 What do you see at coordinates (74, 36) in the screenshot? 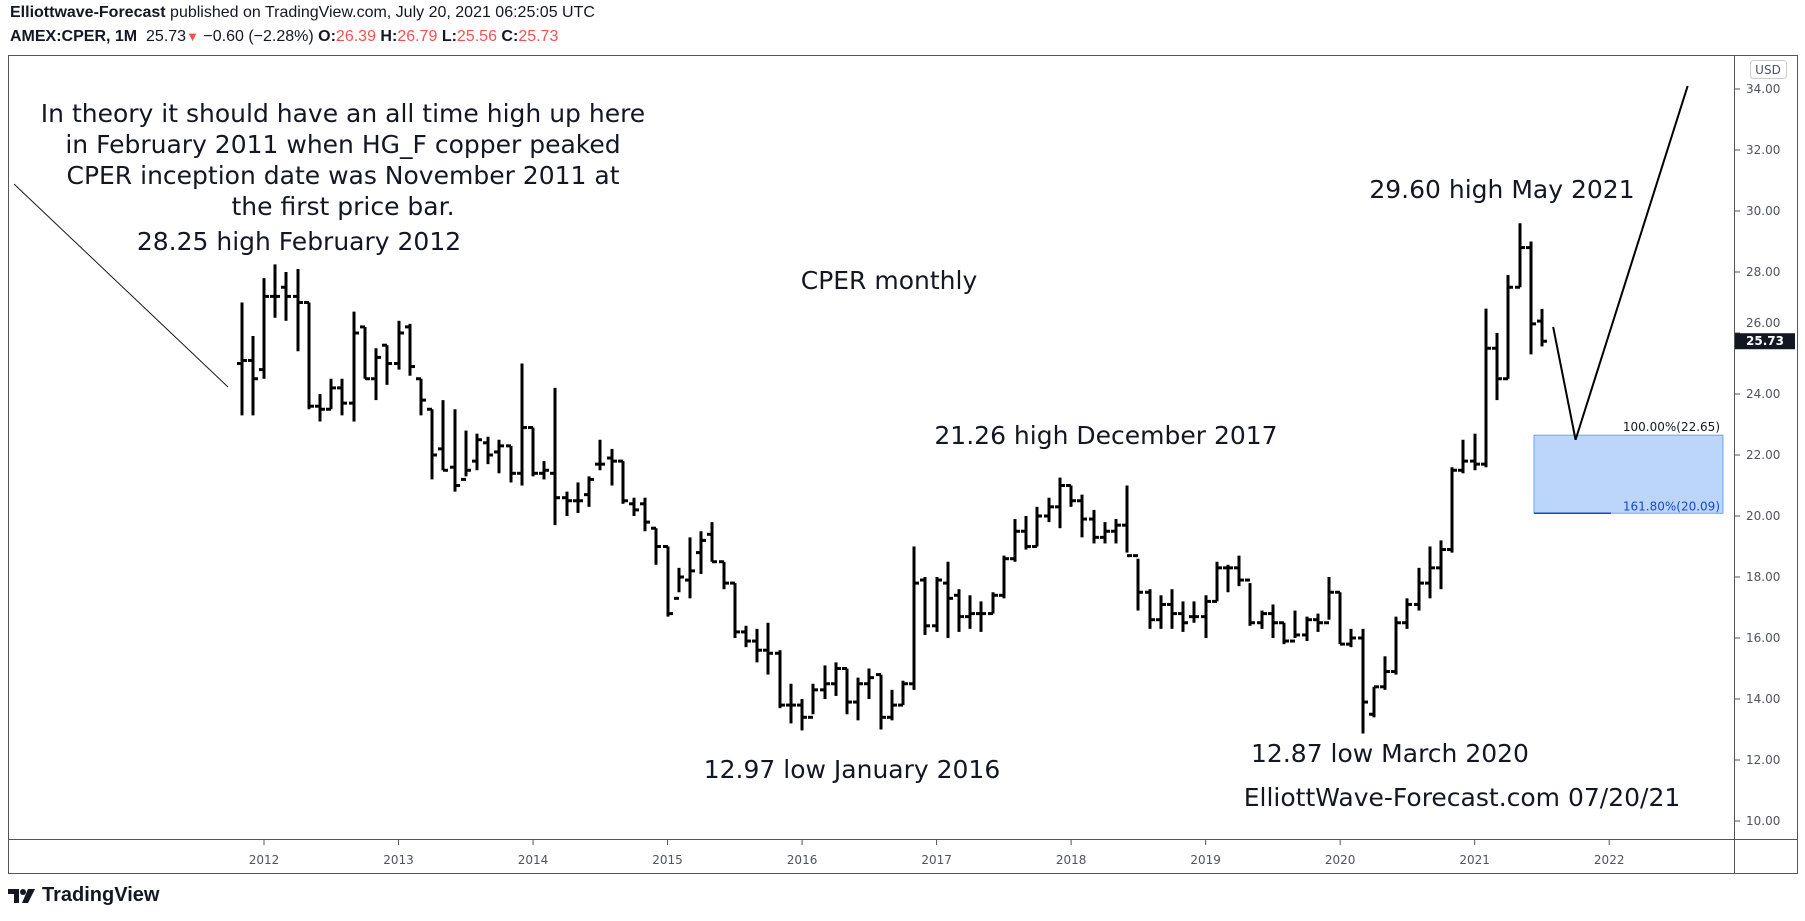
I see `symbol: AMEX:CPER, 1M` at bounding box center [74, 36].